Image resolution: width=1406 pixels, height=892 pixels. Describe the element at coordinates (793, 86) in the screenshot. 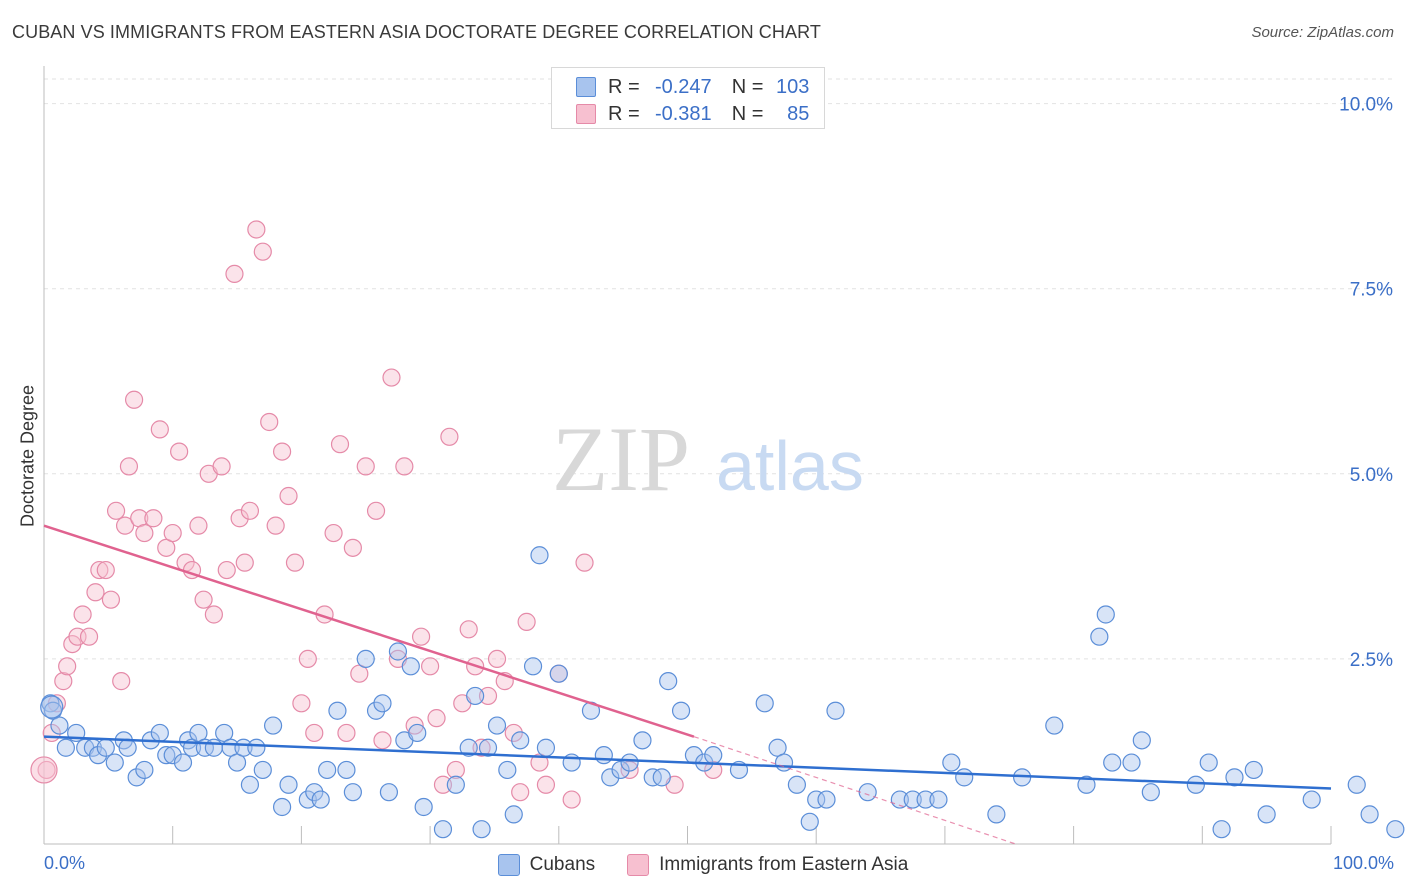

I see `legend-n-value-cubans: 103` at that location.